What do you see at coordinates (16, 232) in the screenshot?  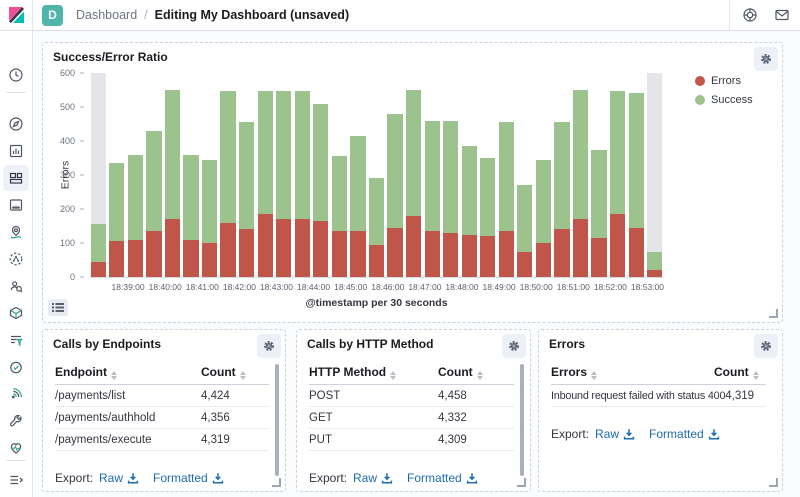 I see `maps-icon` at bounding box center [16, 232].